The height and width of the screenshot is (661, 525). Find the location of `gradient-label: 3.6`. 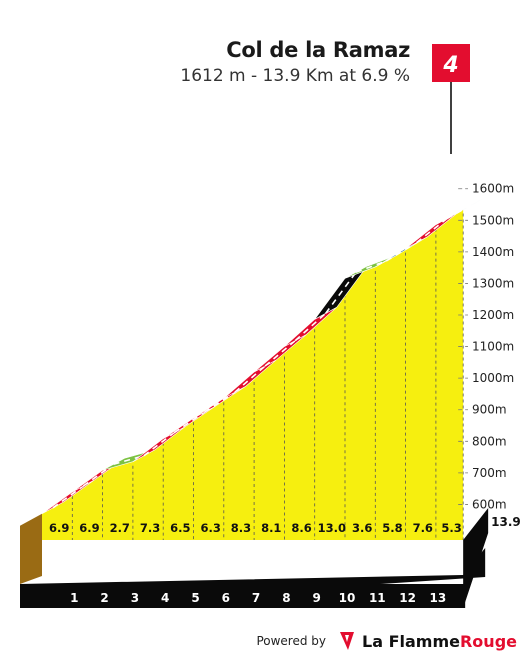

gradient-label: 3.6 is located at coordinates (362, 528).